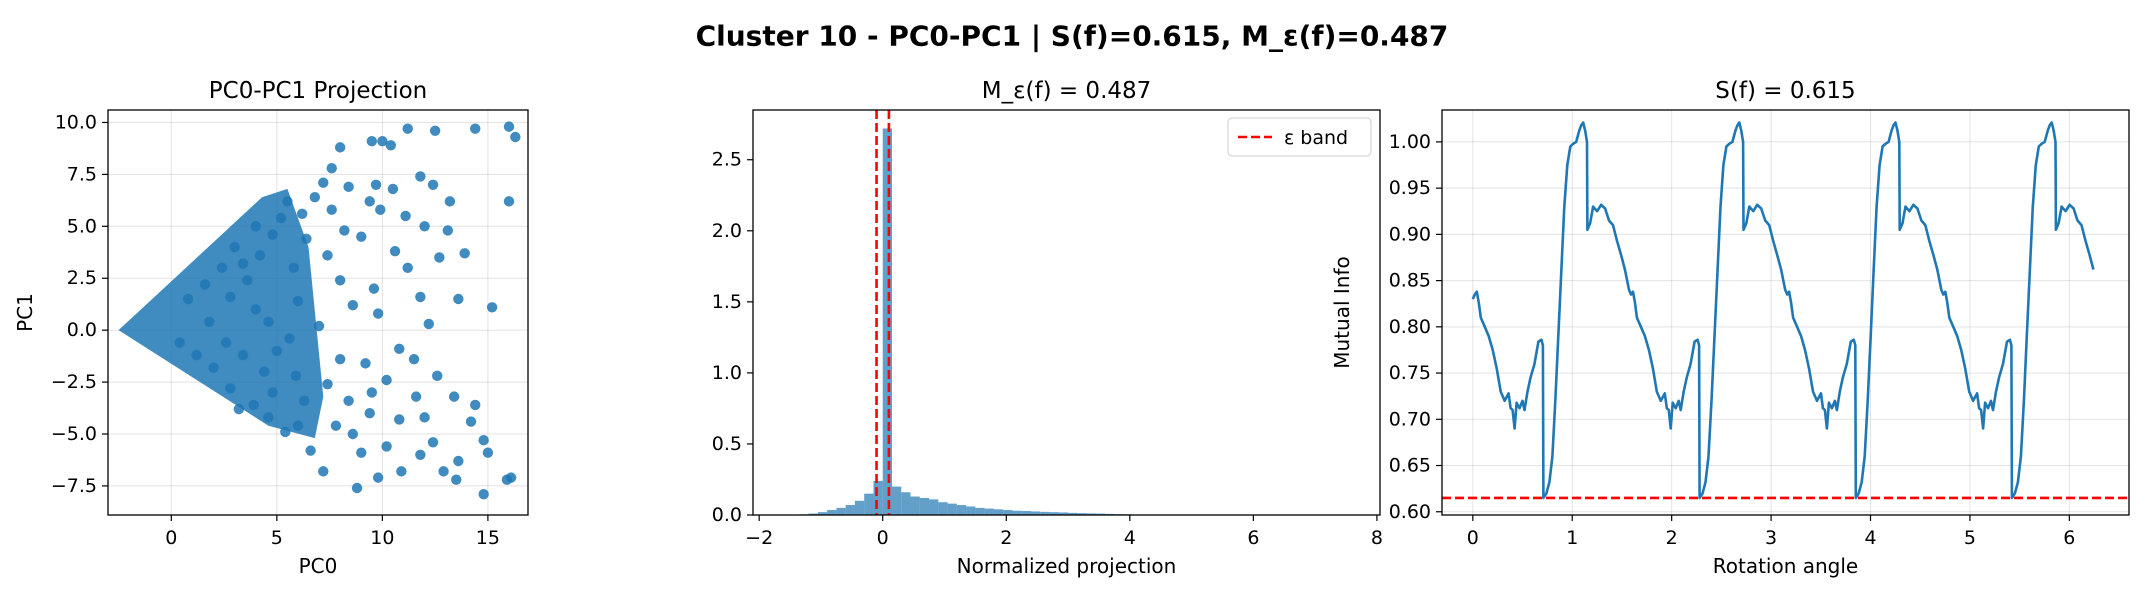 This screenshot has height=593, width=2145. Describe the element at coordinates (82, 226) in the screenshot. I see `y-tick-label: 5.0` at that location.